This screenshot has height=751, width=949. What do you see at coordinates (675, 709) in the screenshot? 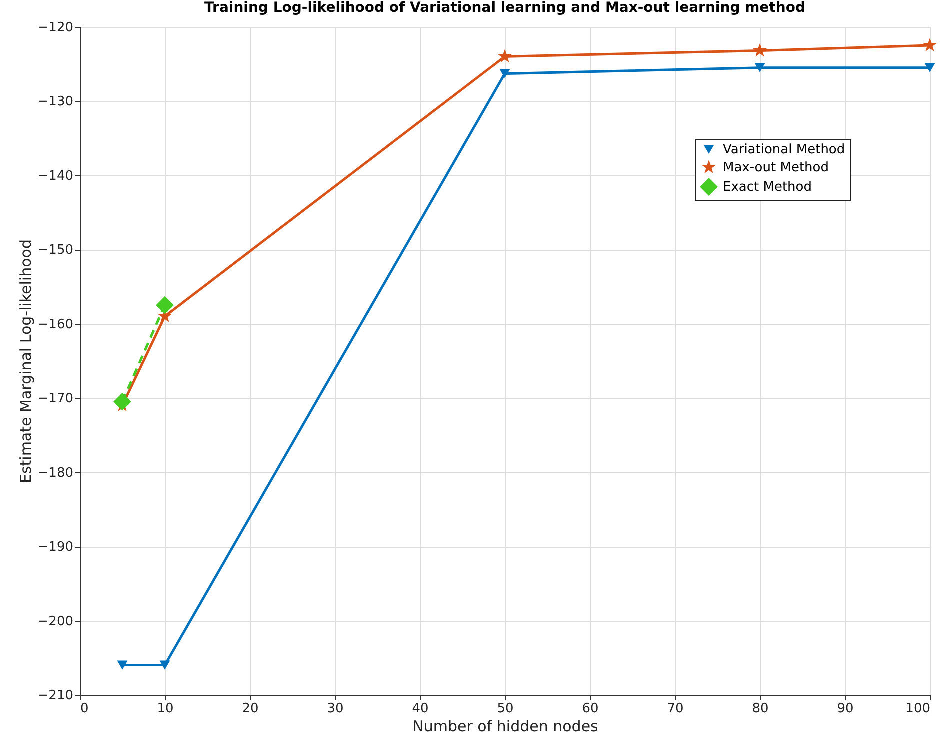
I see `x-tick-label: 70` at bounding box center [675, 709].